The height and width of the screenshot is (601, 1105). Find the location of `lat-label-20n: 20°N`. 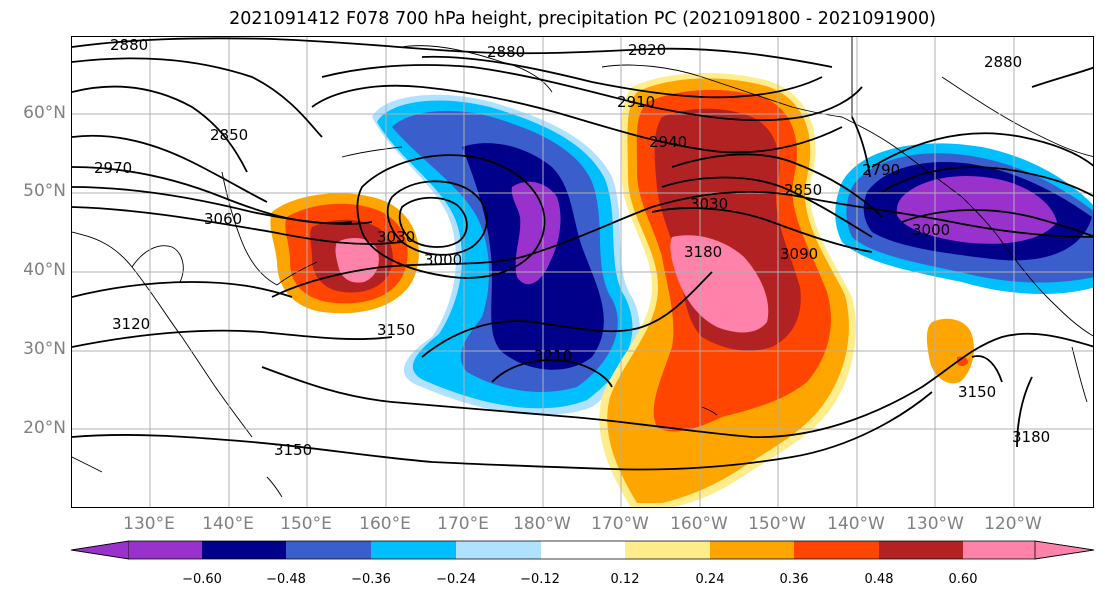

lat-label-20n: 20°N is located at coordinates (44, 428).